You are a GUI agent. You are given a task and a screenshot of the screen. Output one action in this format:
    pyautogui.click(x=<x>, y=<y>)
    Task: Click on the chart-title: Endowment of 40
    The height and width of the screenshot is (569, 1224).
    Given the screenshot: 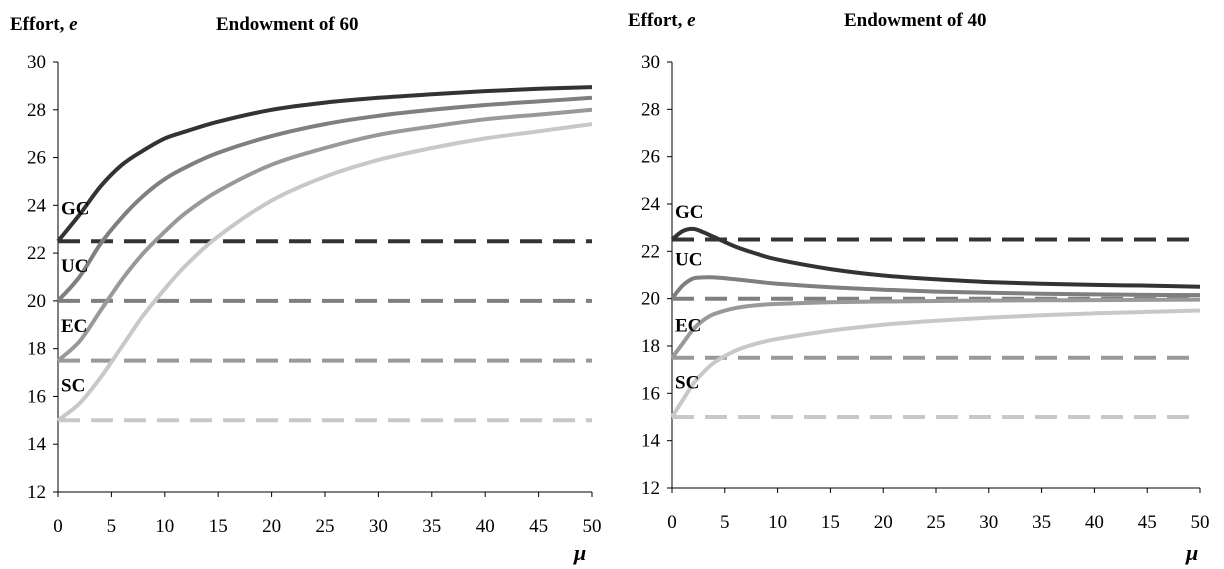 What is the action you would take?
    pyautogui.click(x=915, y=20)
    